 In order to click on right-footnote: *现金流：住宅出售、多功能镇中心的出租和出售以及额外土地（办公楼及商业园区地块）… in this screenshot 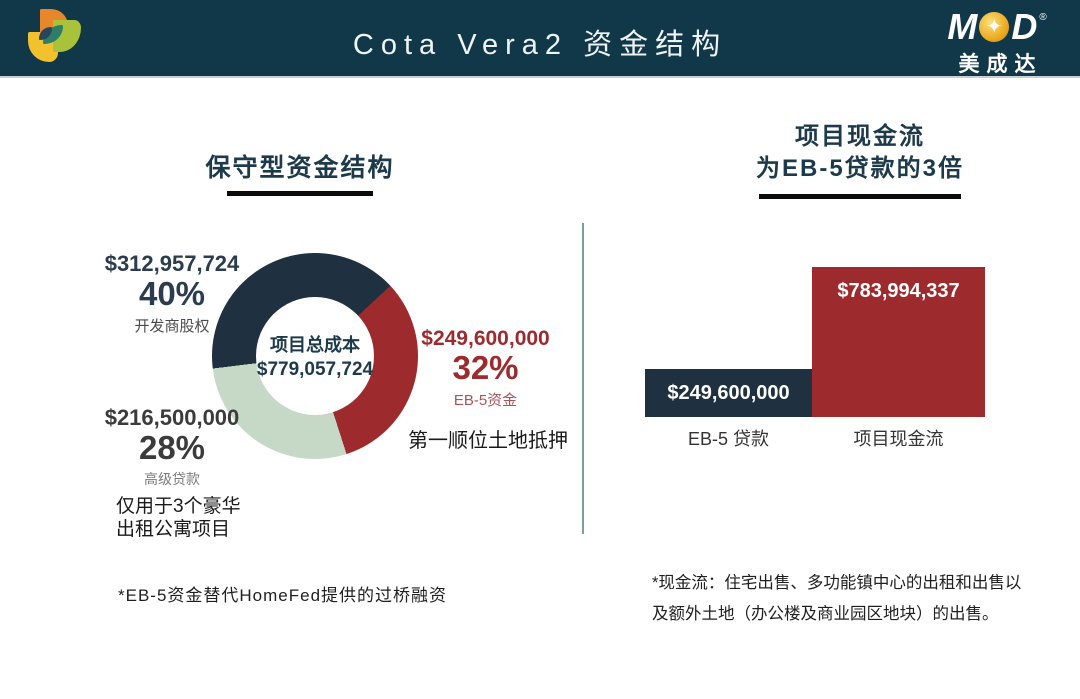, I will do `click(837, 598)`.